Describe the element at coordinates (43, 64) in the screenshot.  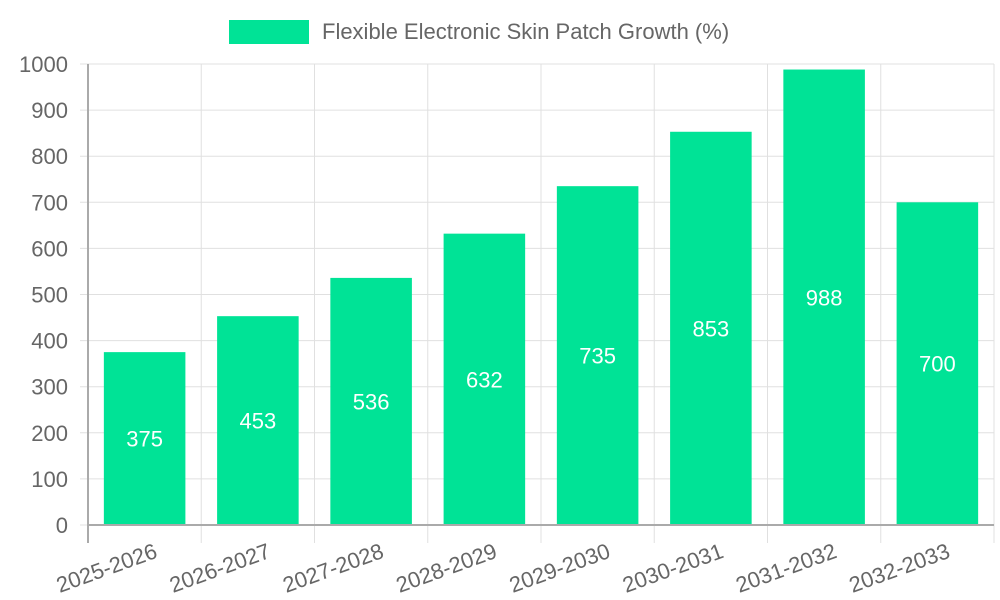
I see `y-tick-label: 1000` at that location.